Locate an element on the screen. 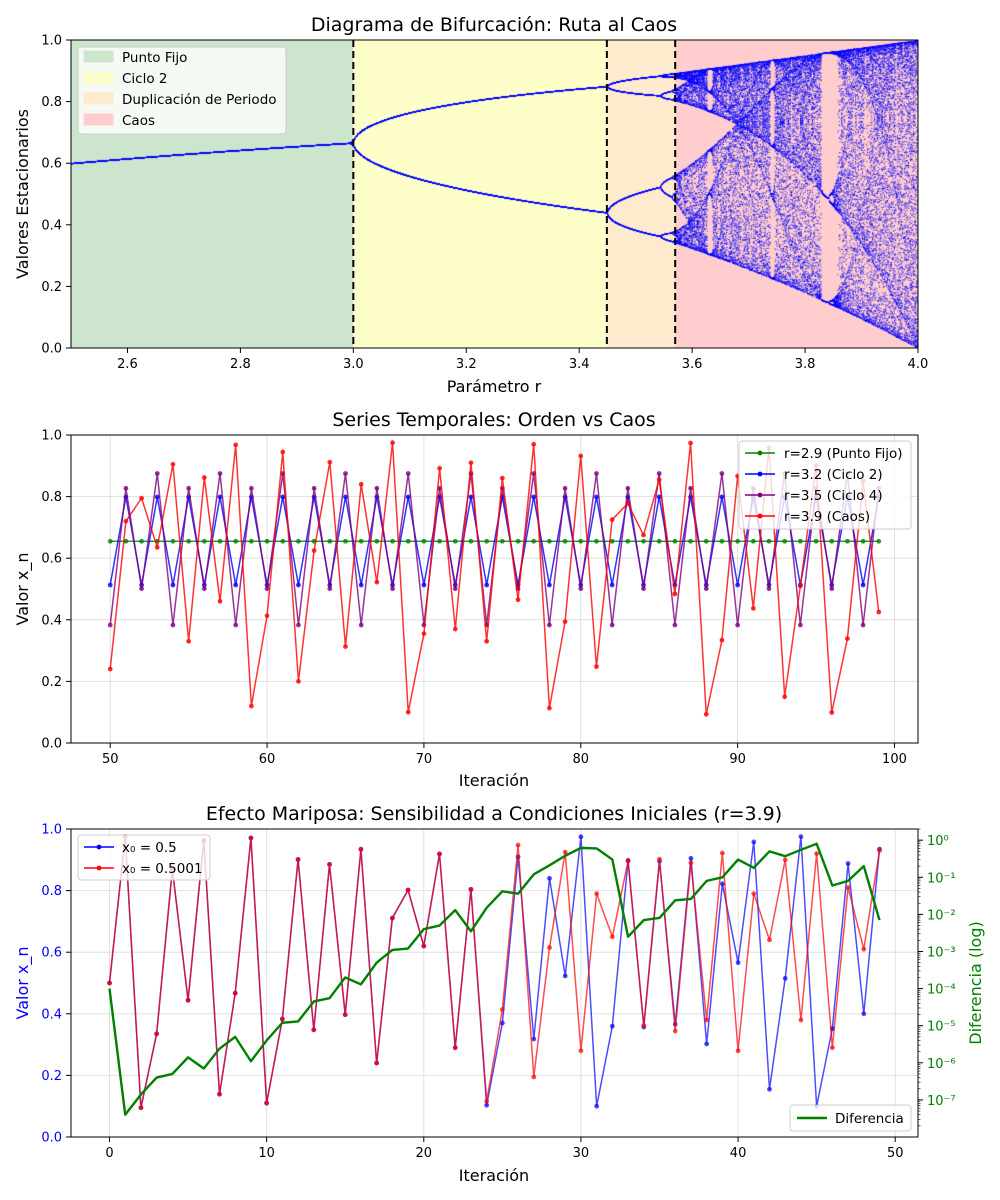 The width and height of the screenshot is (1000, 1200). chart-title: Diagrama de Bifurcación: Ruta al Caos is located at coordinates (494, 25).